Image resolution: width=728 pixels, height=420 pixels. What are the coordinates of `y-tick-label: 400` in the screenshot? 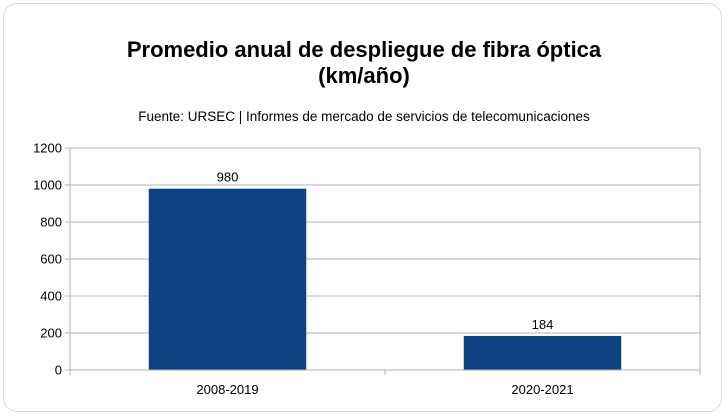 It's located at (51, 296).